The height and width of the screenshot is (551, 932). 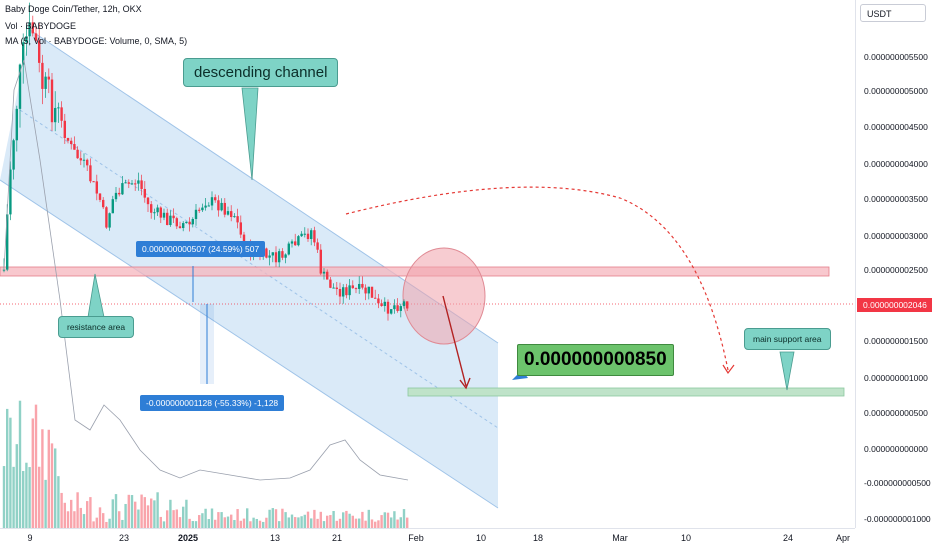 I want to click on resistance-area-callout: resistance area, so click(x=96, y=327).